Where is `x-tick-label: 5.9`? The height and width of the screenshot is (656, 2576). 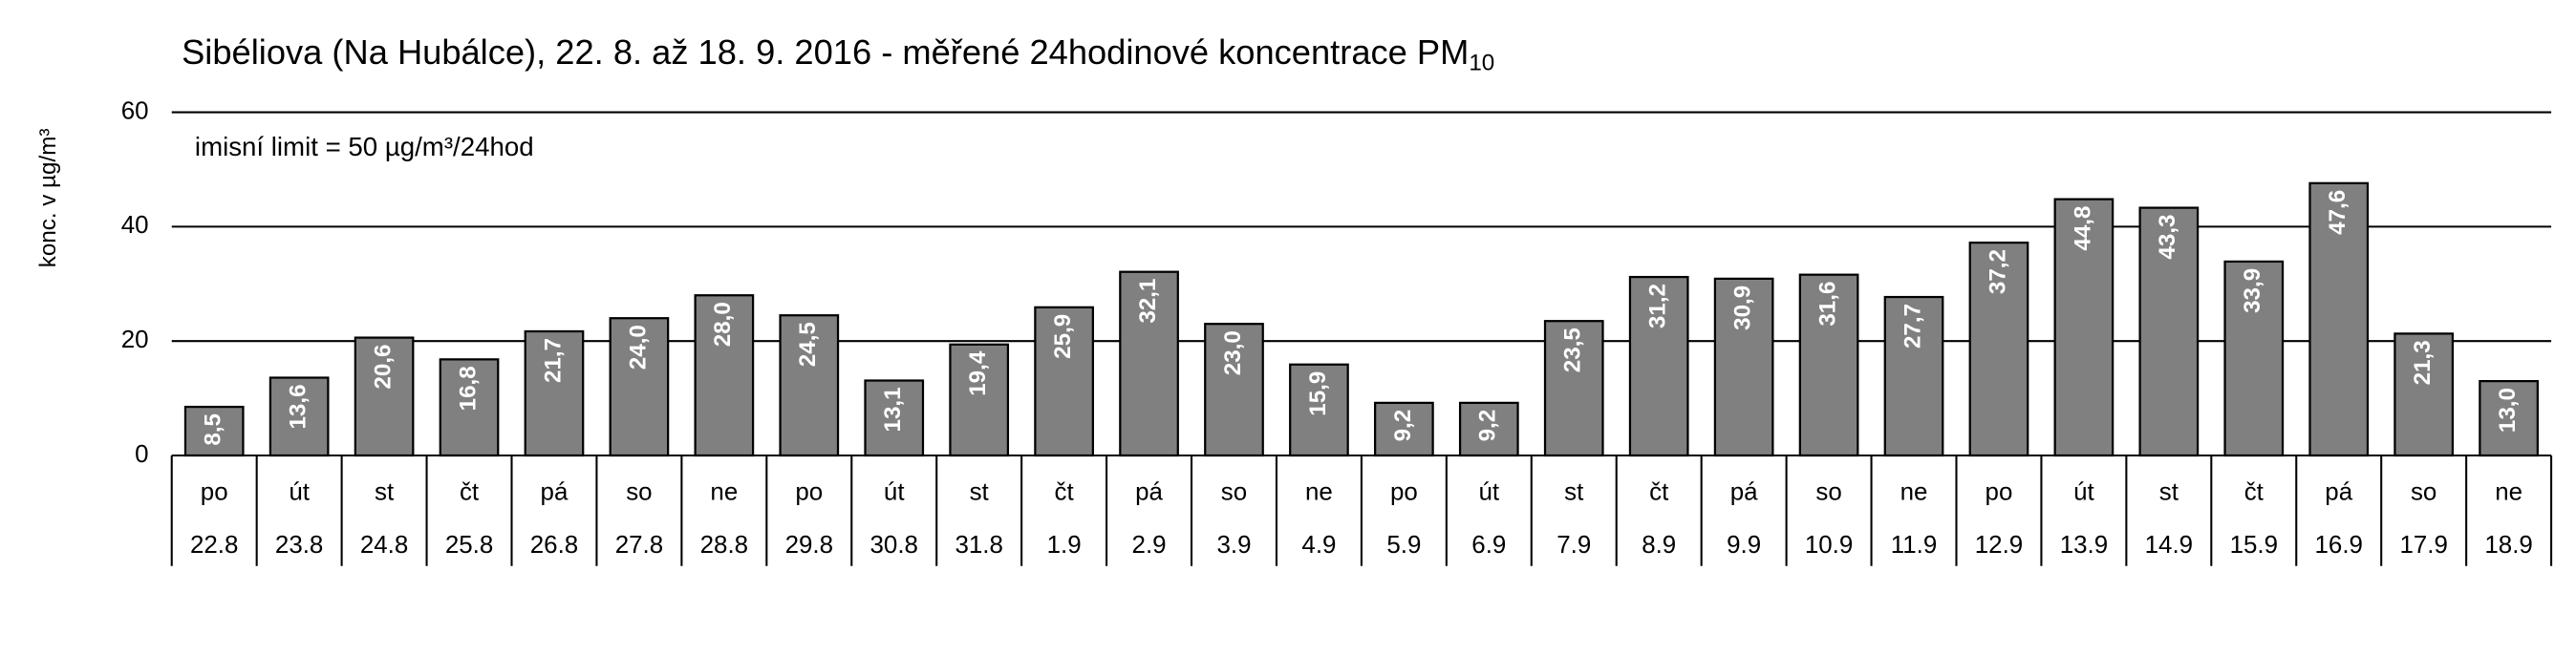
x-tick-label: 5.9 is located at coordinates (1403, 545).